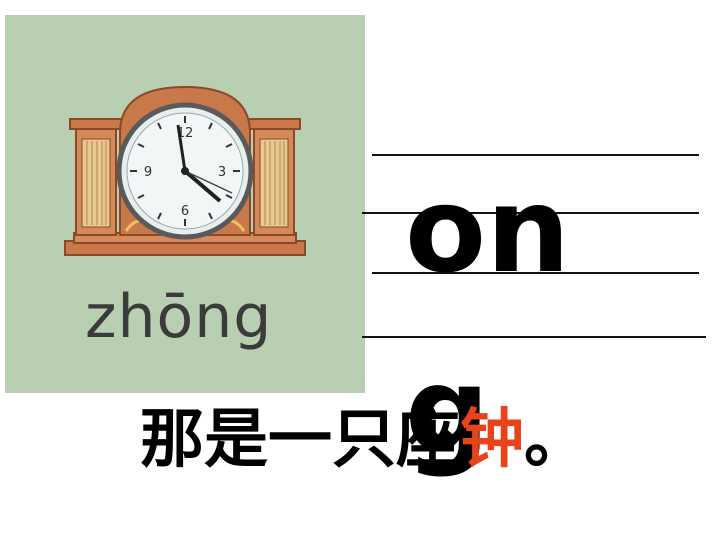 The width and height of the screenshot is (720, 540). What do you see at coordinates (556, 440) in the screenshot?
I see `sentence-suffix: 。` at bounding box center [556, 440].